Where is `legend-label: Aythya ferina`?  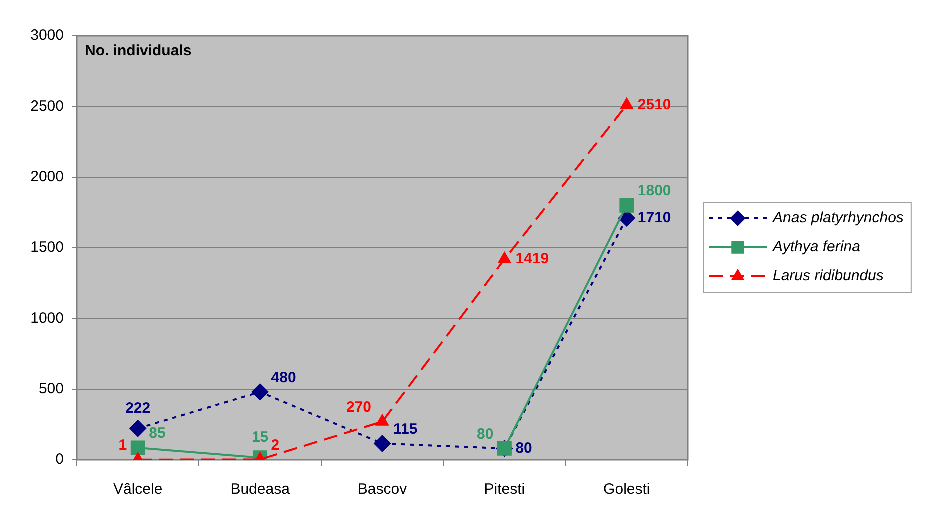 legend-label: Aythya ferina is located at coordinates (816, 247).